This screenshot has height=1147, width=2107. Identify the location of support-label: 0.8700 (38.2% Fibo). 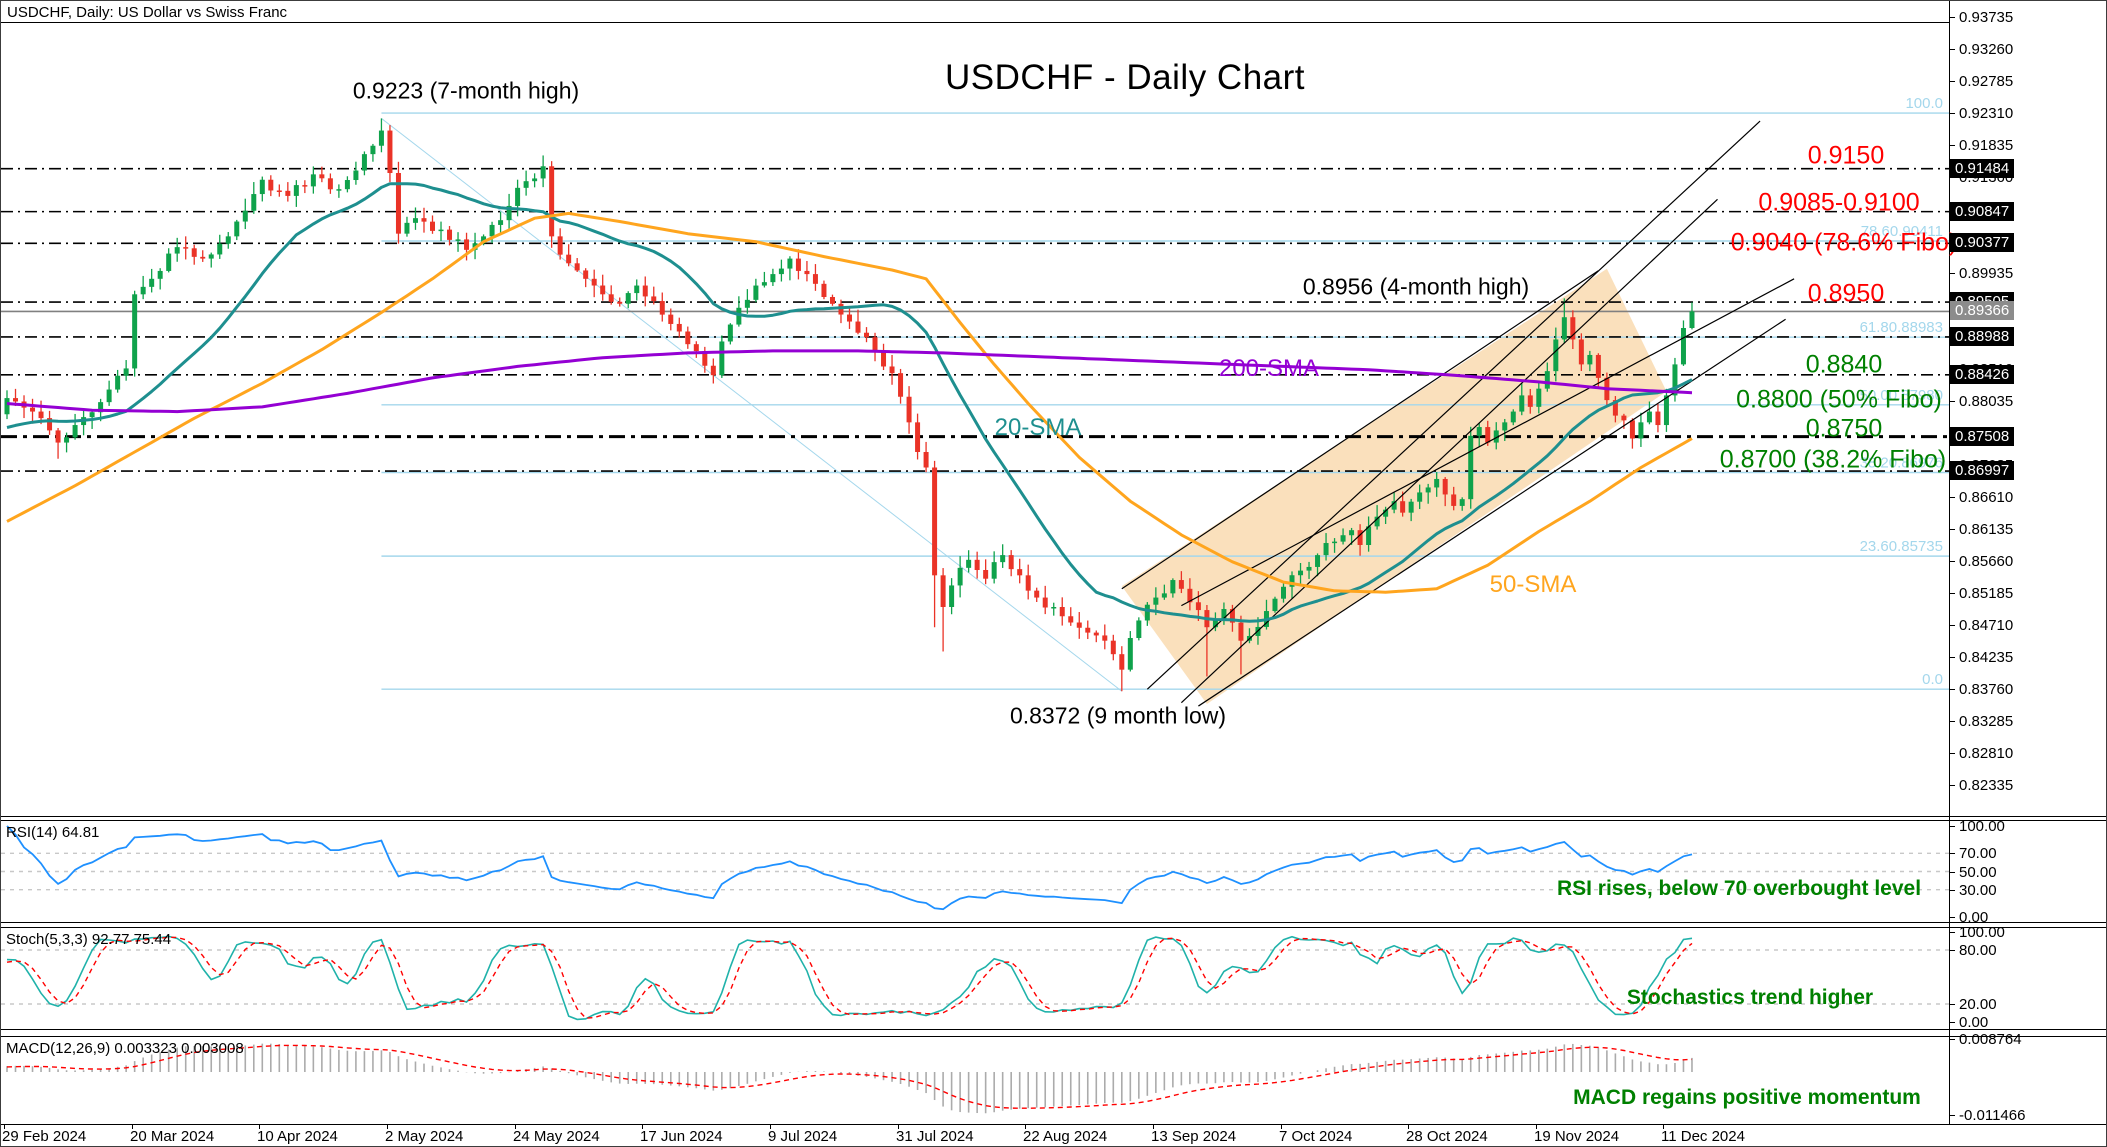
(1833, 459).